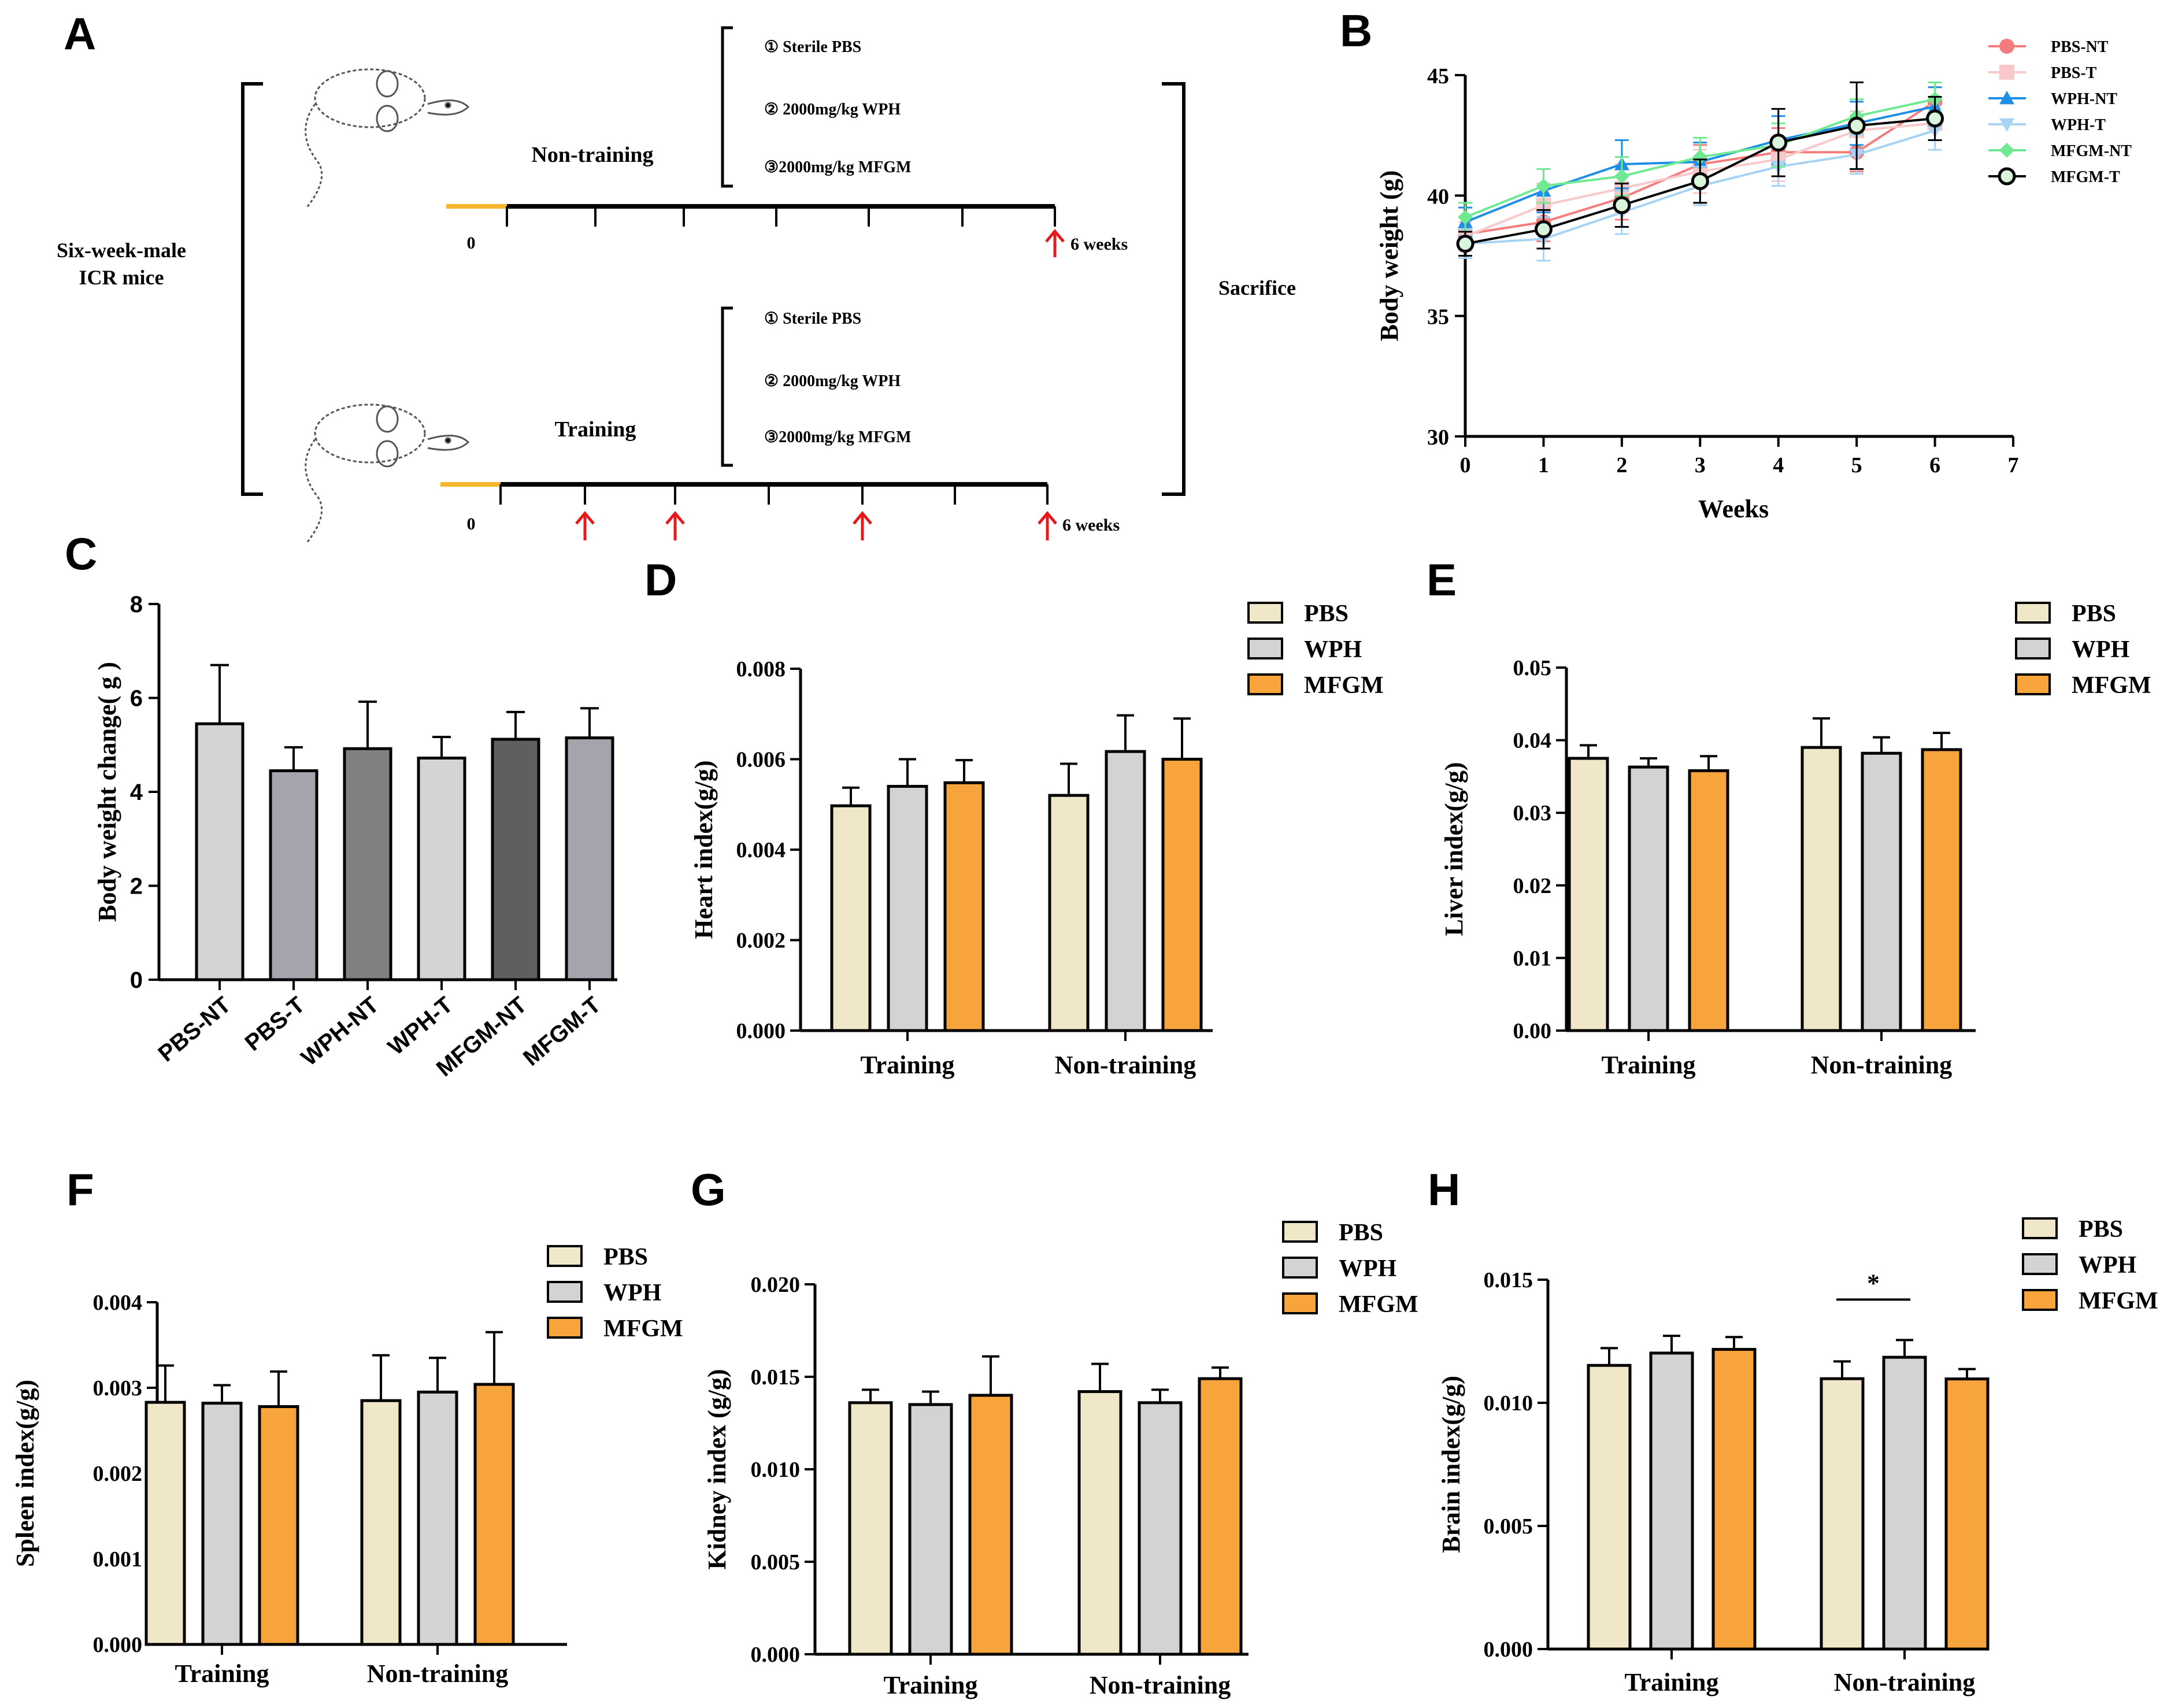 This screenshot has width=2182, height=1708. What do you see at coordinates (1734, 1499) in the screenshot?
I see `bar-MFGM-Training` at bounding box center [1734, 1499].